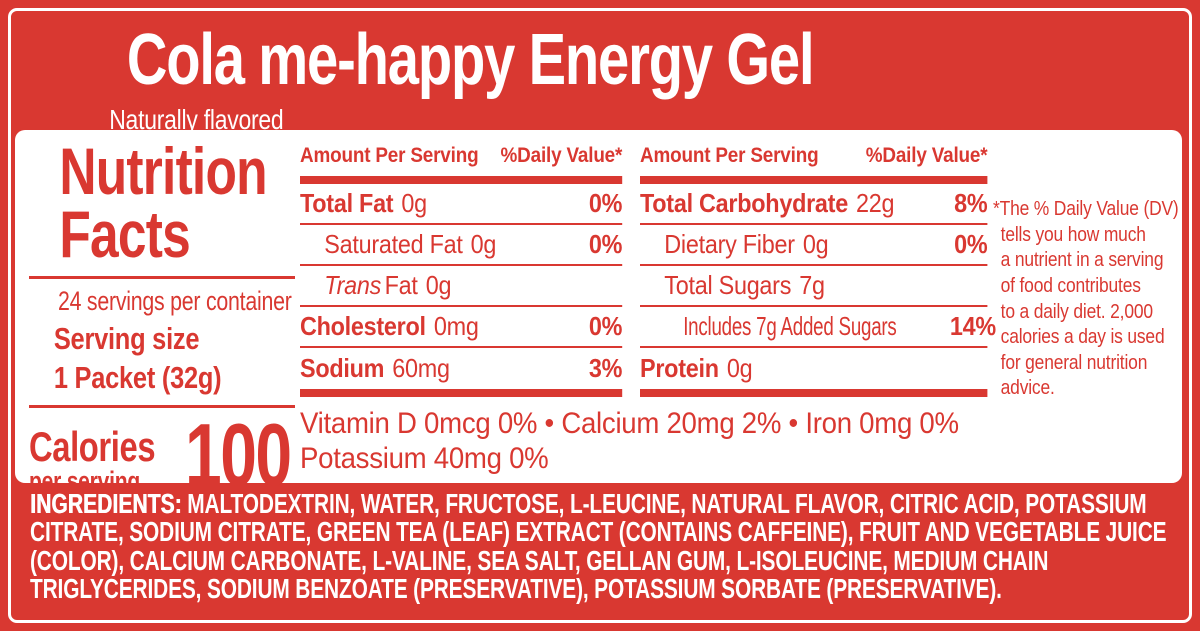 The width and height of the screenshot is (1200, 631). What do you see at coordinates (461, 286) in the screenshot?
I see `nutrient-row-trans-fat: Trans Fat 0g` at bounding box center [461, 286].